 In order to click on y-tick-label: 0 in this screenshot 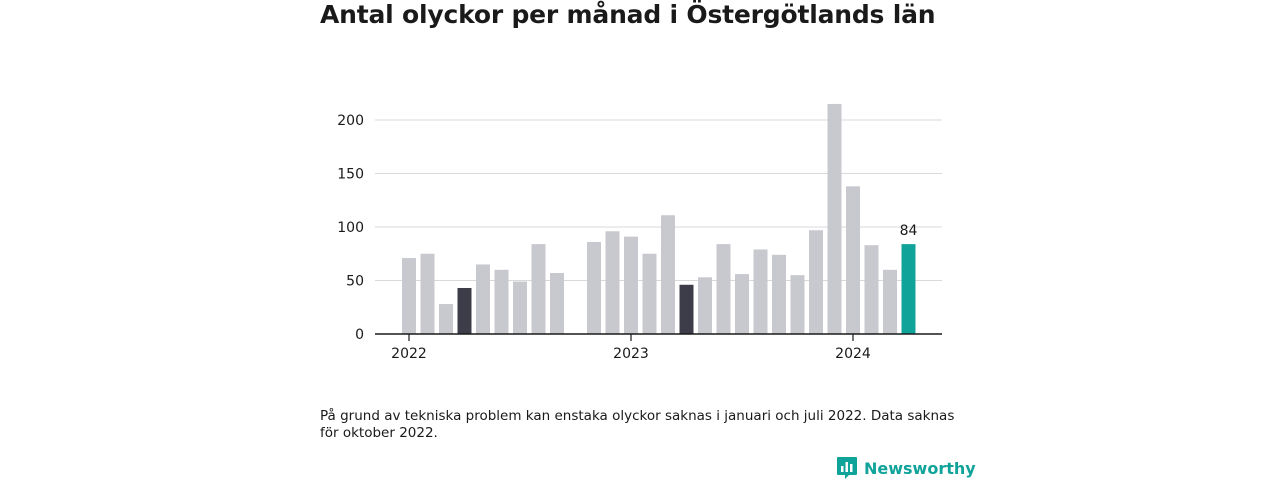, I will do `click(359, 335)`.